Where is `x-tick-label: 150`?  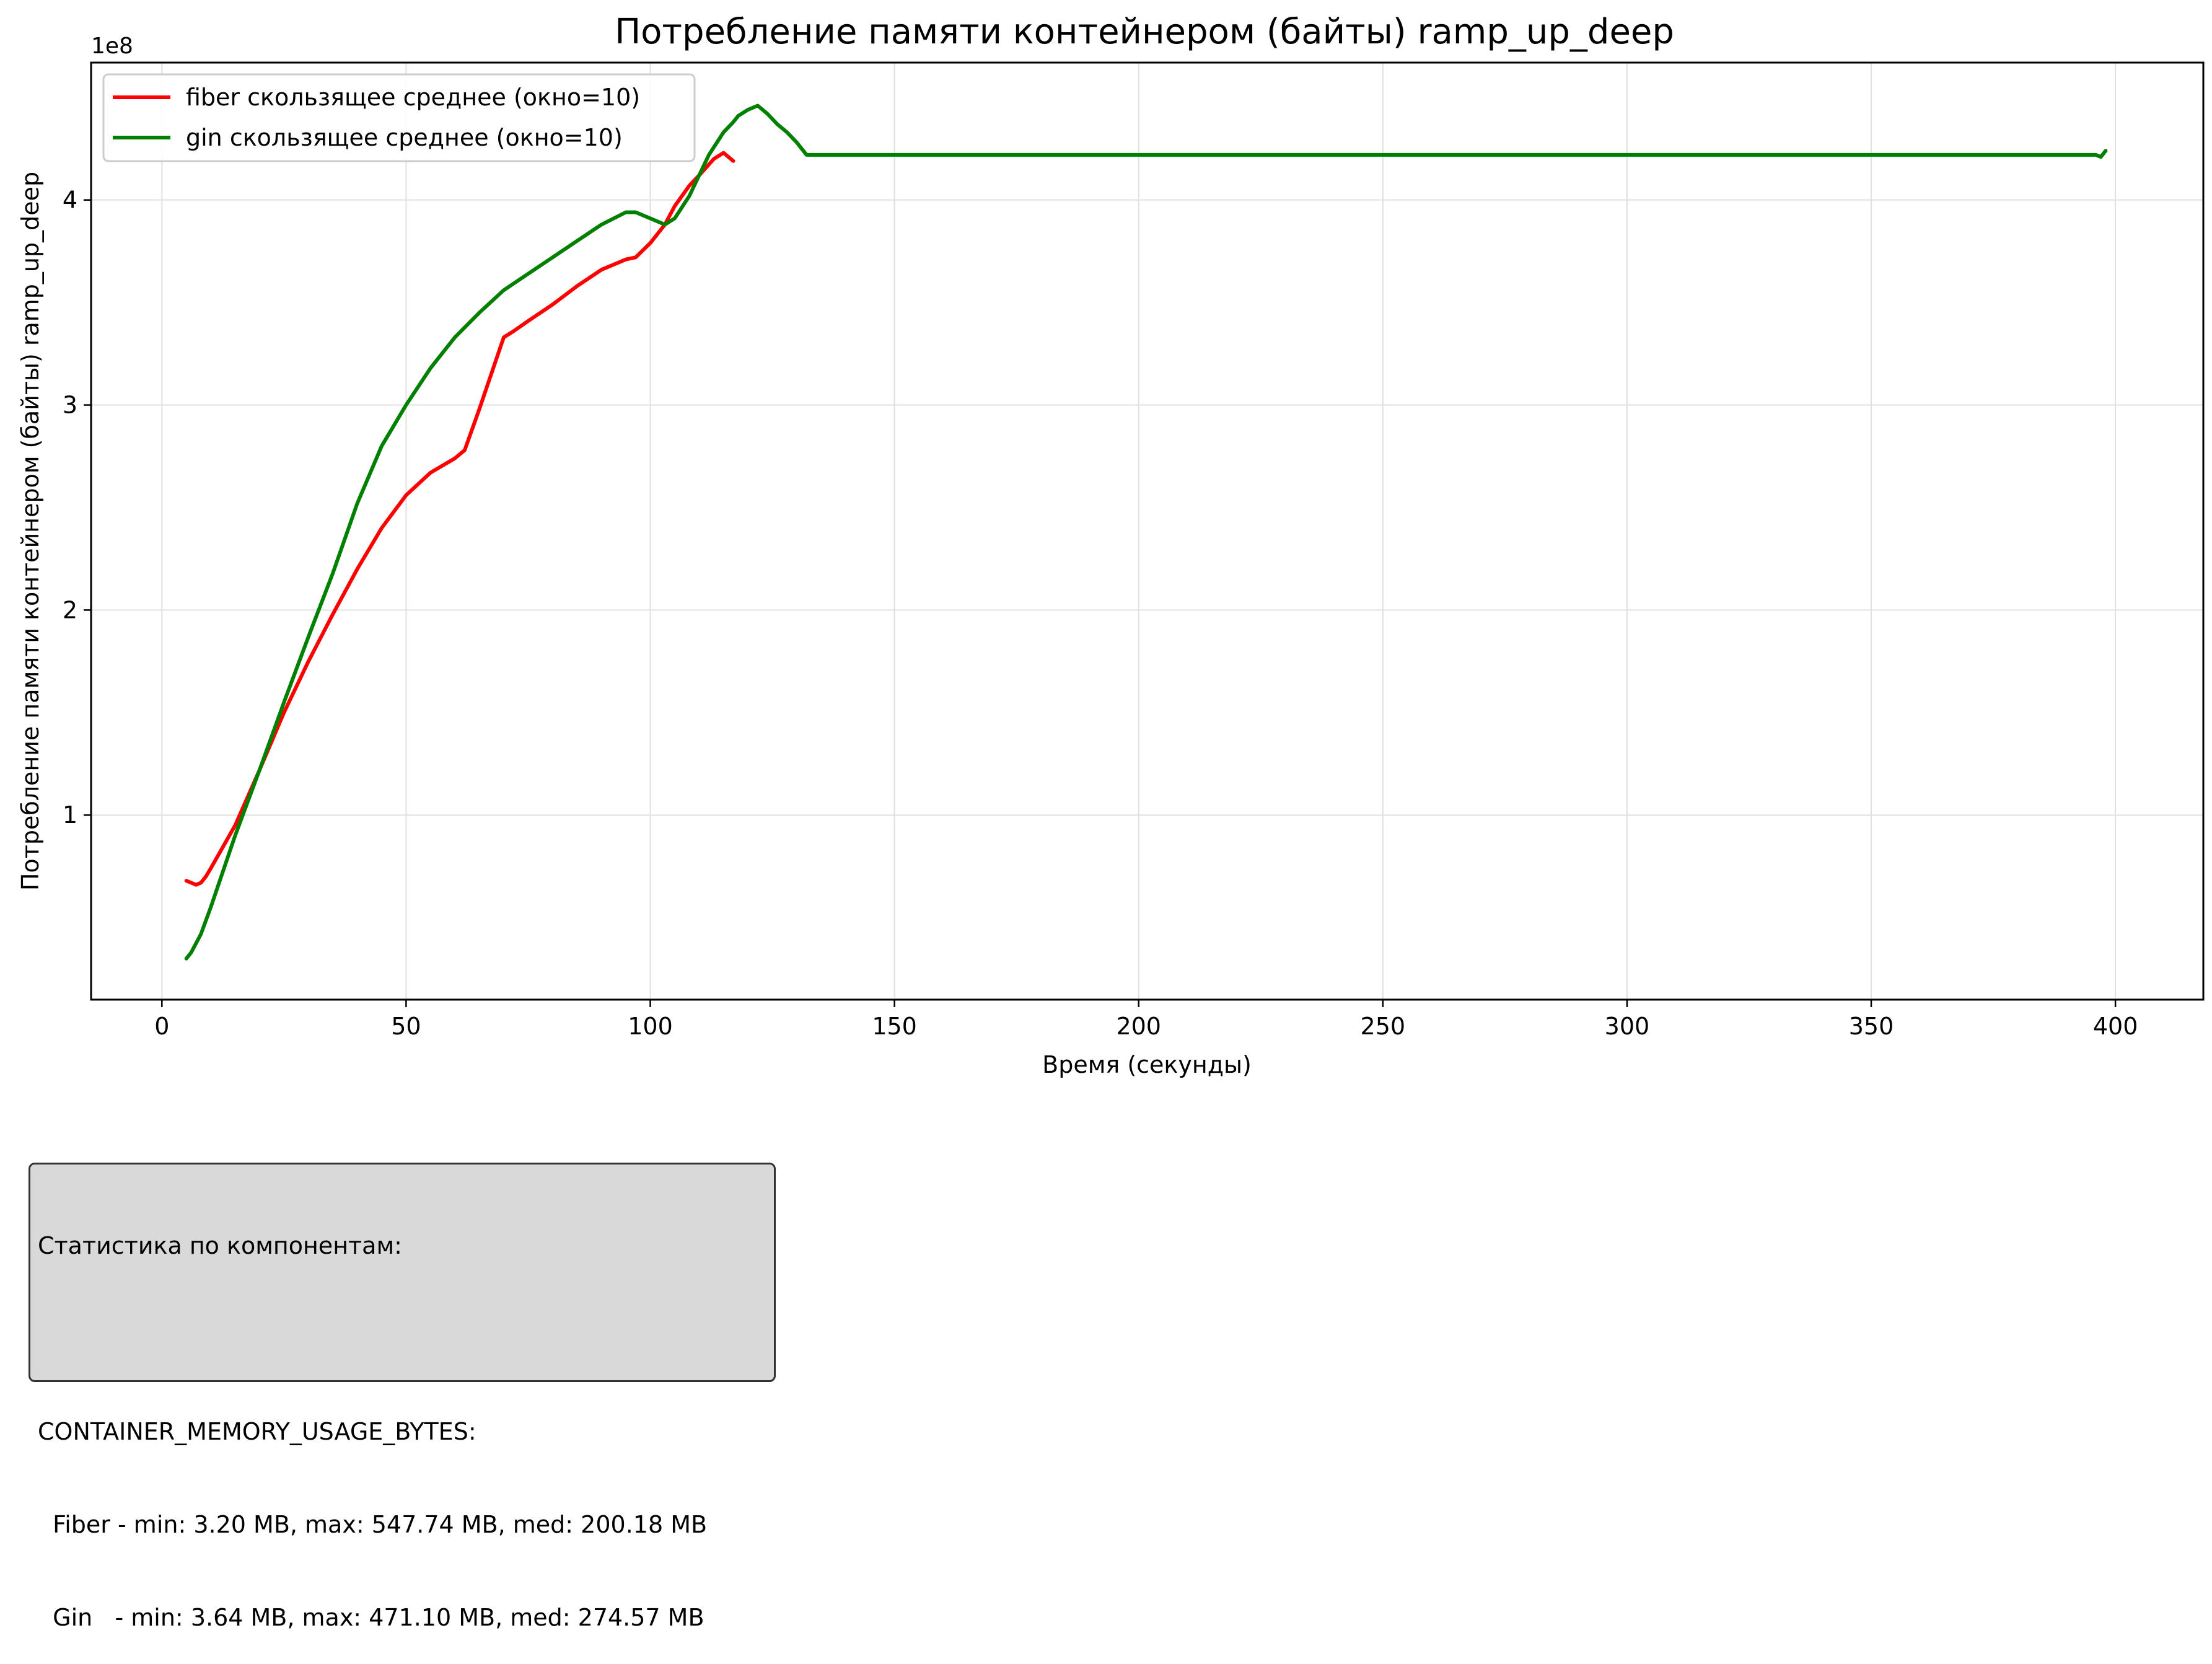 x-tick-label: 150 is located at coordinates (894, 1026).